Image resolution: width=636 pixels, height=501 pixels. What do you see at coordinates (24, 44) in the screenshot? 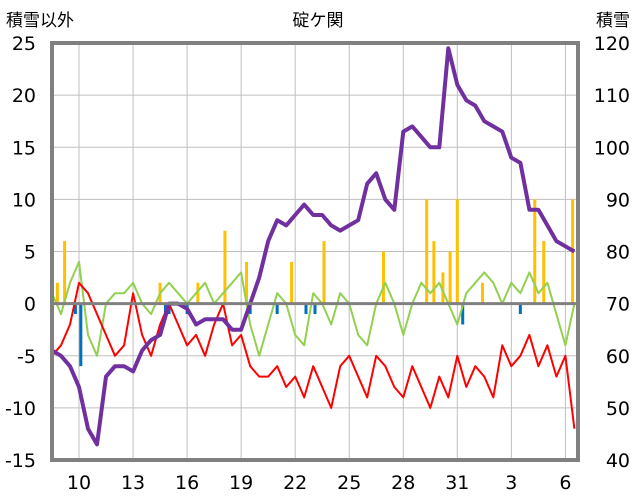
I see `left-tick-label: 25` at bounding box center [24, 44].